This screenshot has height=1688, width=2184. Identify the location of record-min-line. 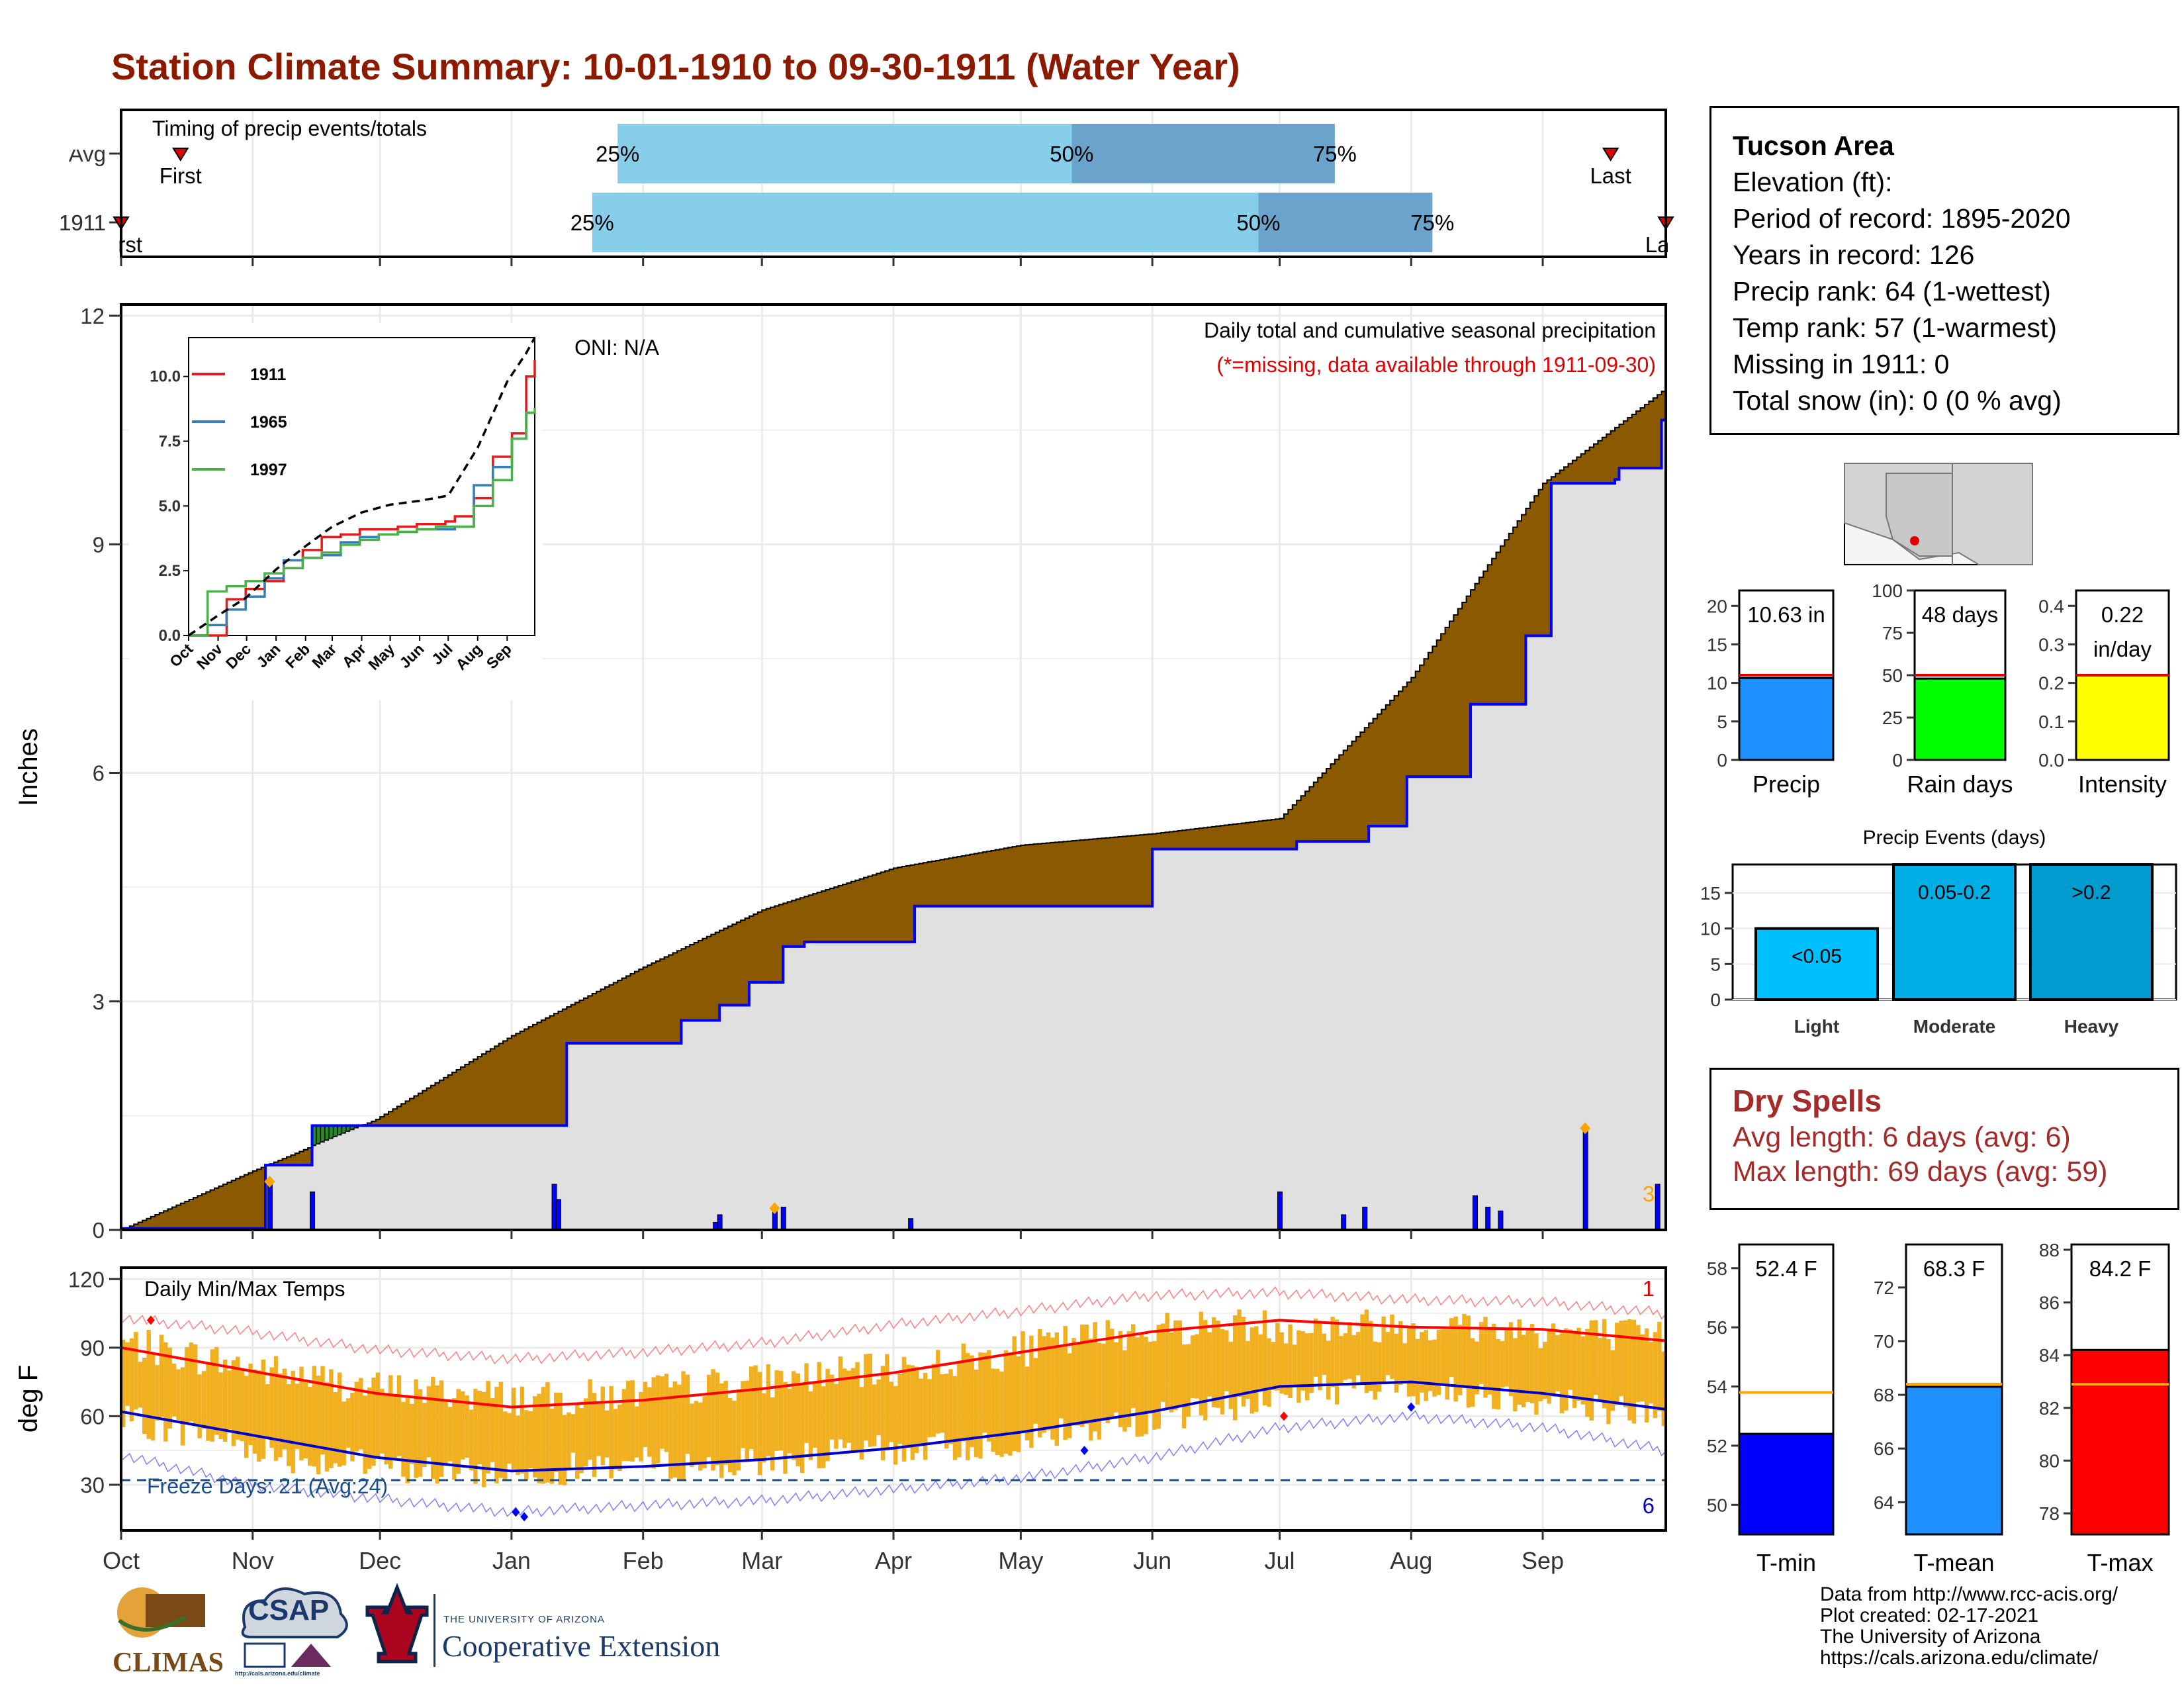
(893, 1463).